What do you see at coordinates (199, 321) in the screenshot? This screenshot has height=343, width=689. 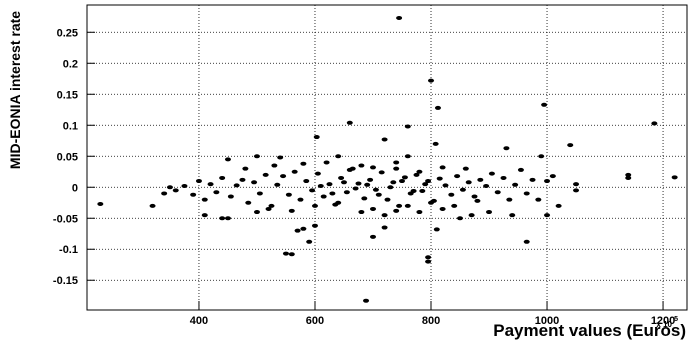 I see `x-tick-label: 400` at bounding box center [199, 321].